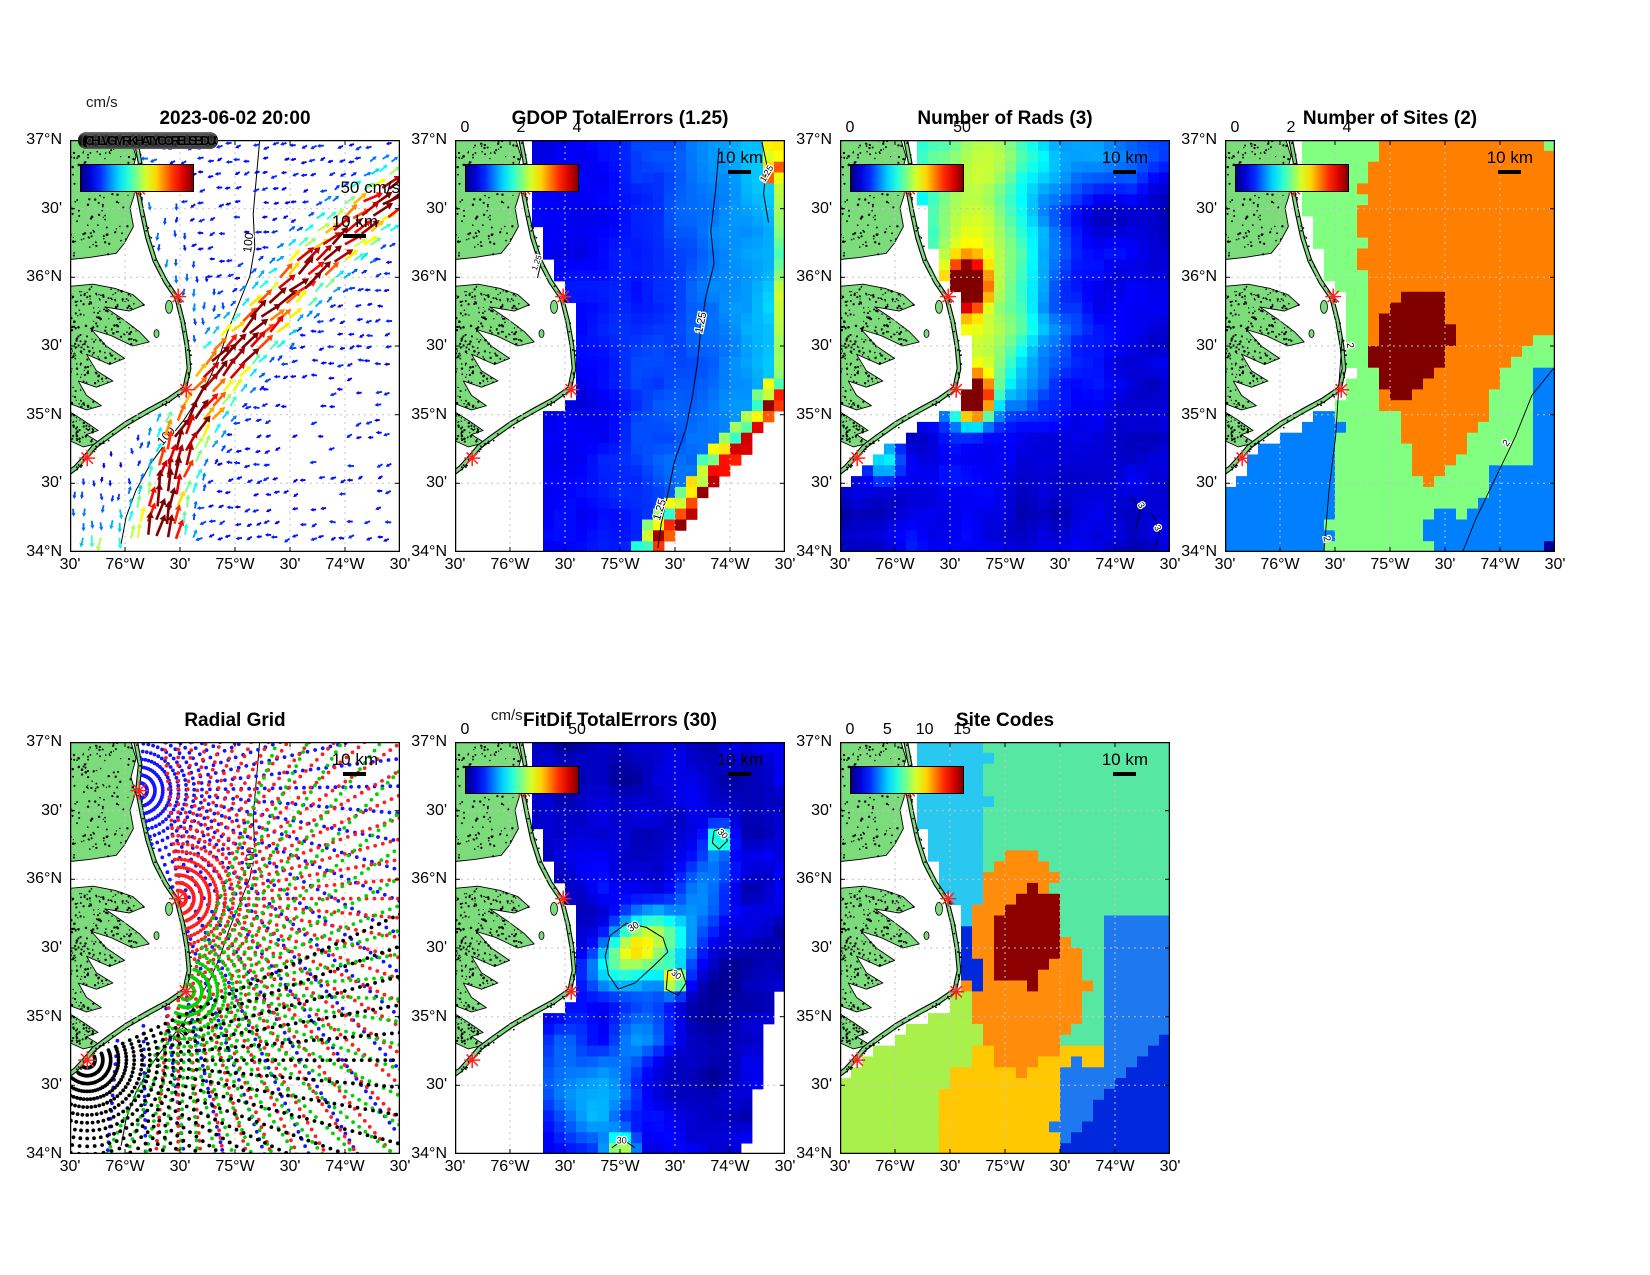 The image size is (1650, 1275). Describe the element at coordinates (577, 729) in the screenshot. I see `colorbar-tick-label: 50` at that location.